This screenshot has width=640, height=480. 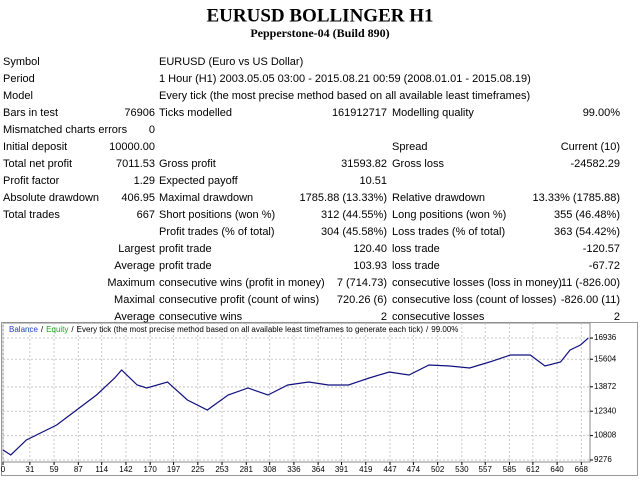 I want to click on table-cell: 2, so click(x=617, y=317).